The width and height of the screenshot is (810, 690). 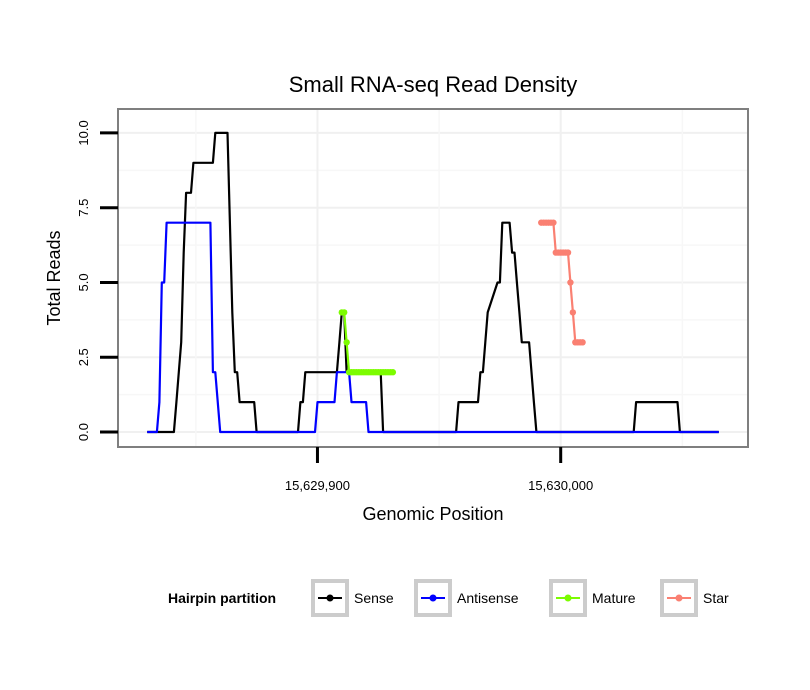 I want to click on legend-item-star: Star, so click(x=694, y=598).